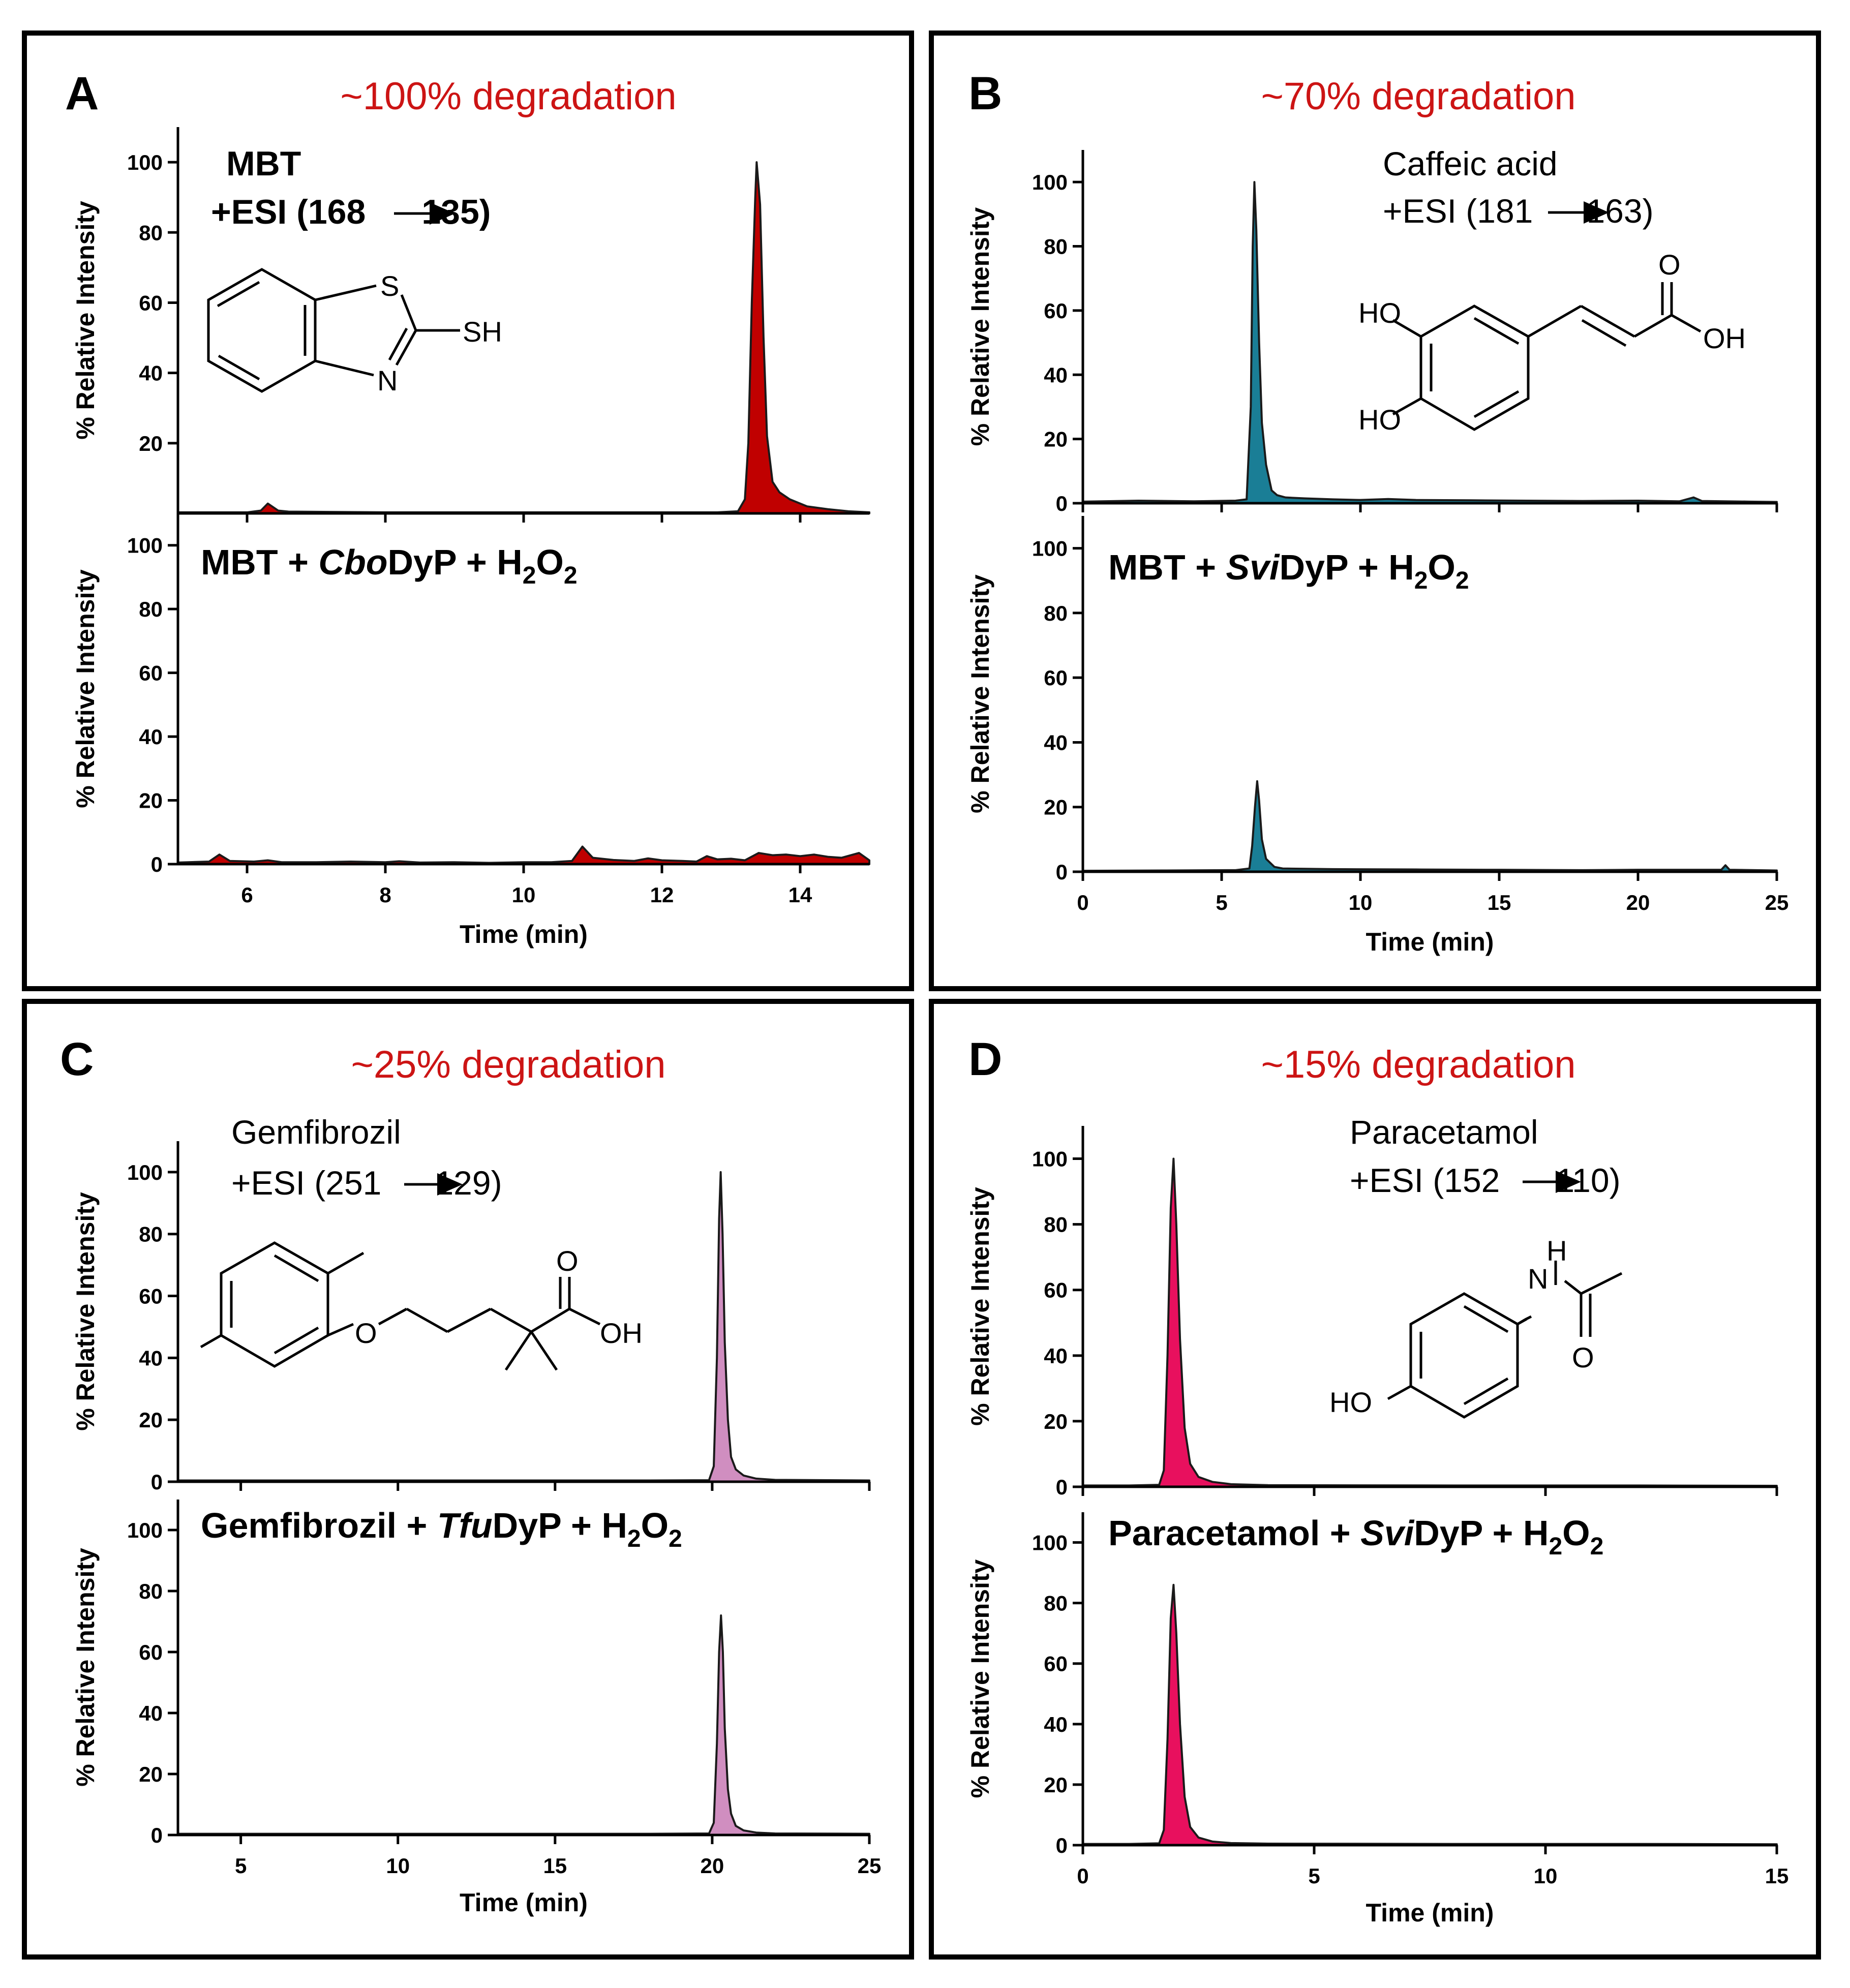  I want to click on panel-b-bottom-y-tick-label: 0, so click(1062, 872).